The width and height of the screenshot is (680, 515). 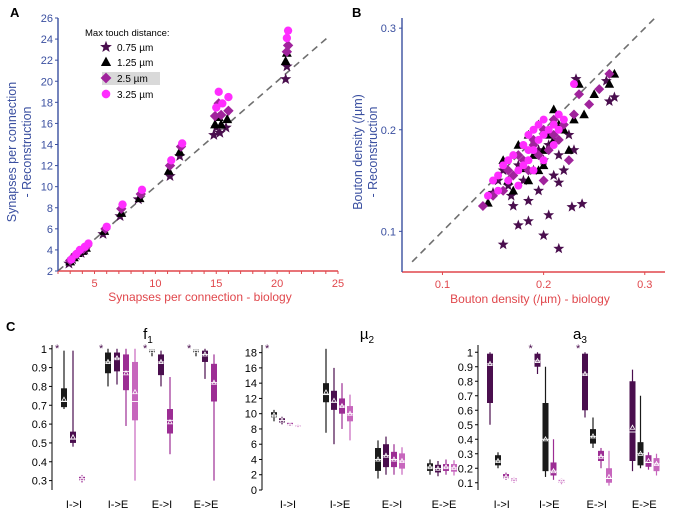 I want to click on y-tick-label: 24, so click(x=47, y=40).